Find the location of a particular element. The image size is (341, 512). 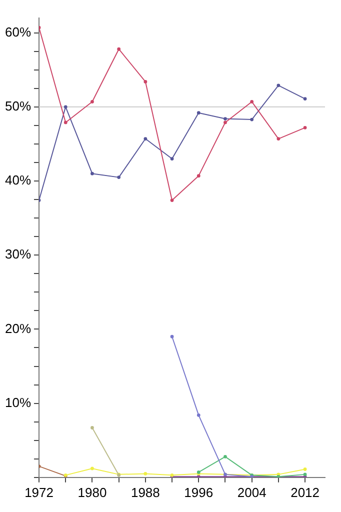

y-tick-label: 30% is located at coordinates (18, 254).